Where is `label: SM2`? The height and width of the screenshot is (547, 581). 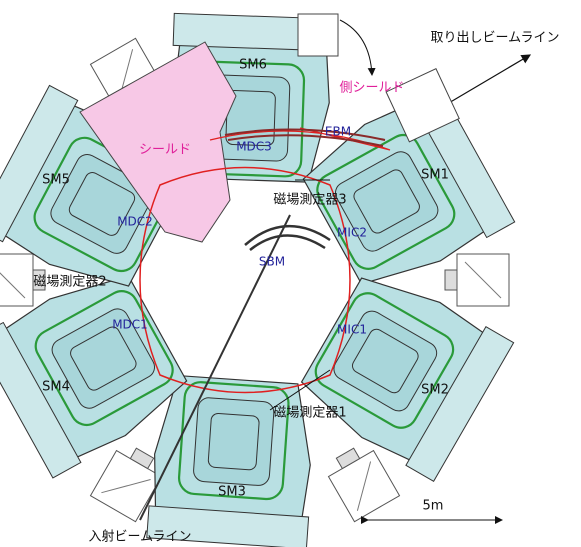 label: SM2 is located at coordinates (435, 390).